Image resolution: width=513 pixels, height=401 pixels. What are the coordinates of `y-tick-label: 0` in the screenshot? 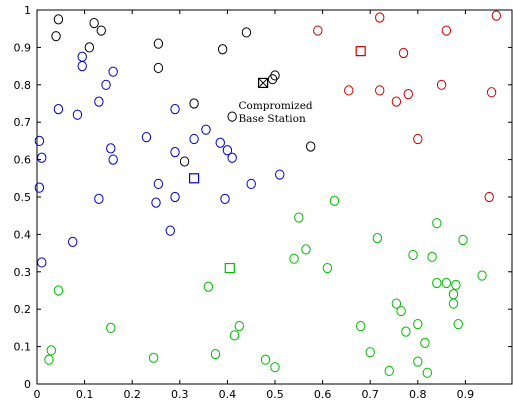 It's located at (27, 384).